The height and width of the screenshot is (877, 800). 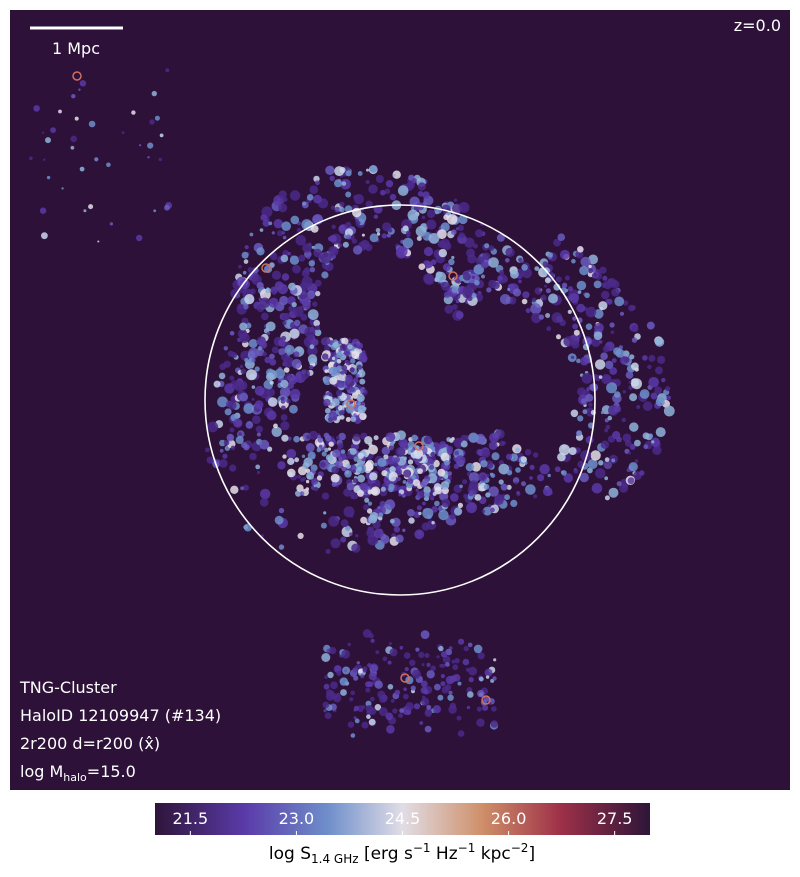 What do you see at coordinates (492, 854) in the screenshot?
I see `label-part: kpc` at bounding box center [492, 854].